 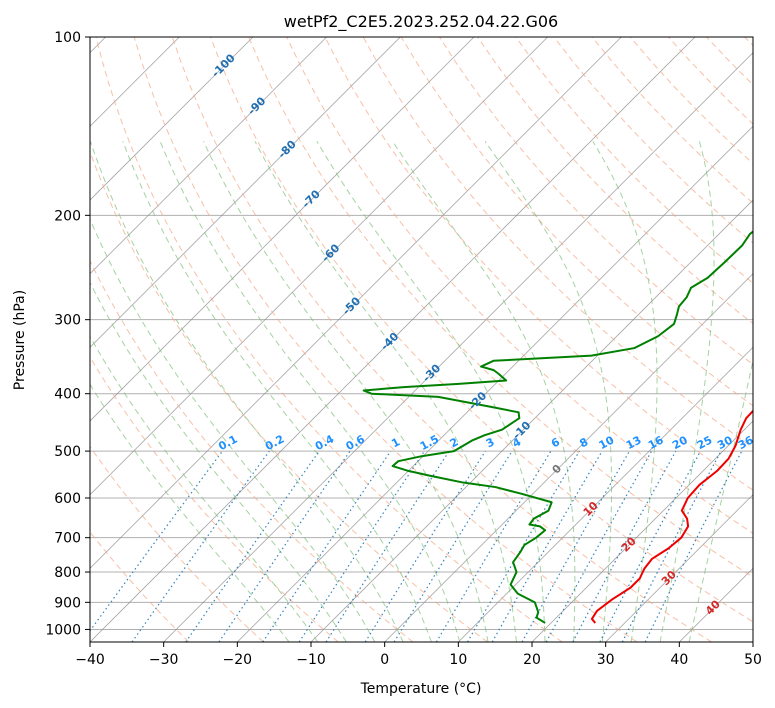 I want to click on x-tick-label: −10, so click(x=311, y=660).